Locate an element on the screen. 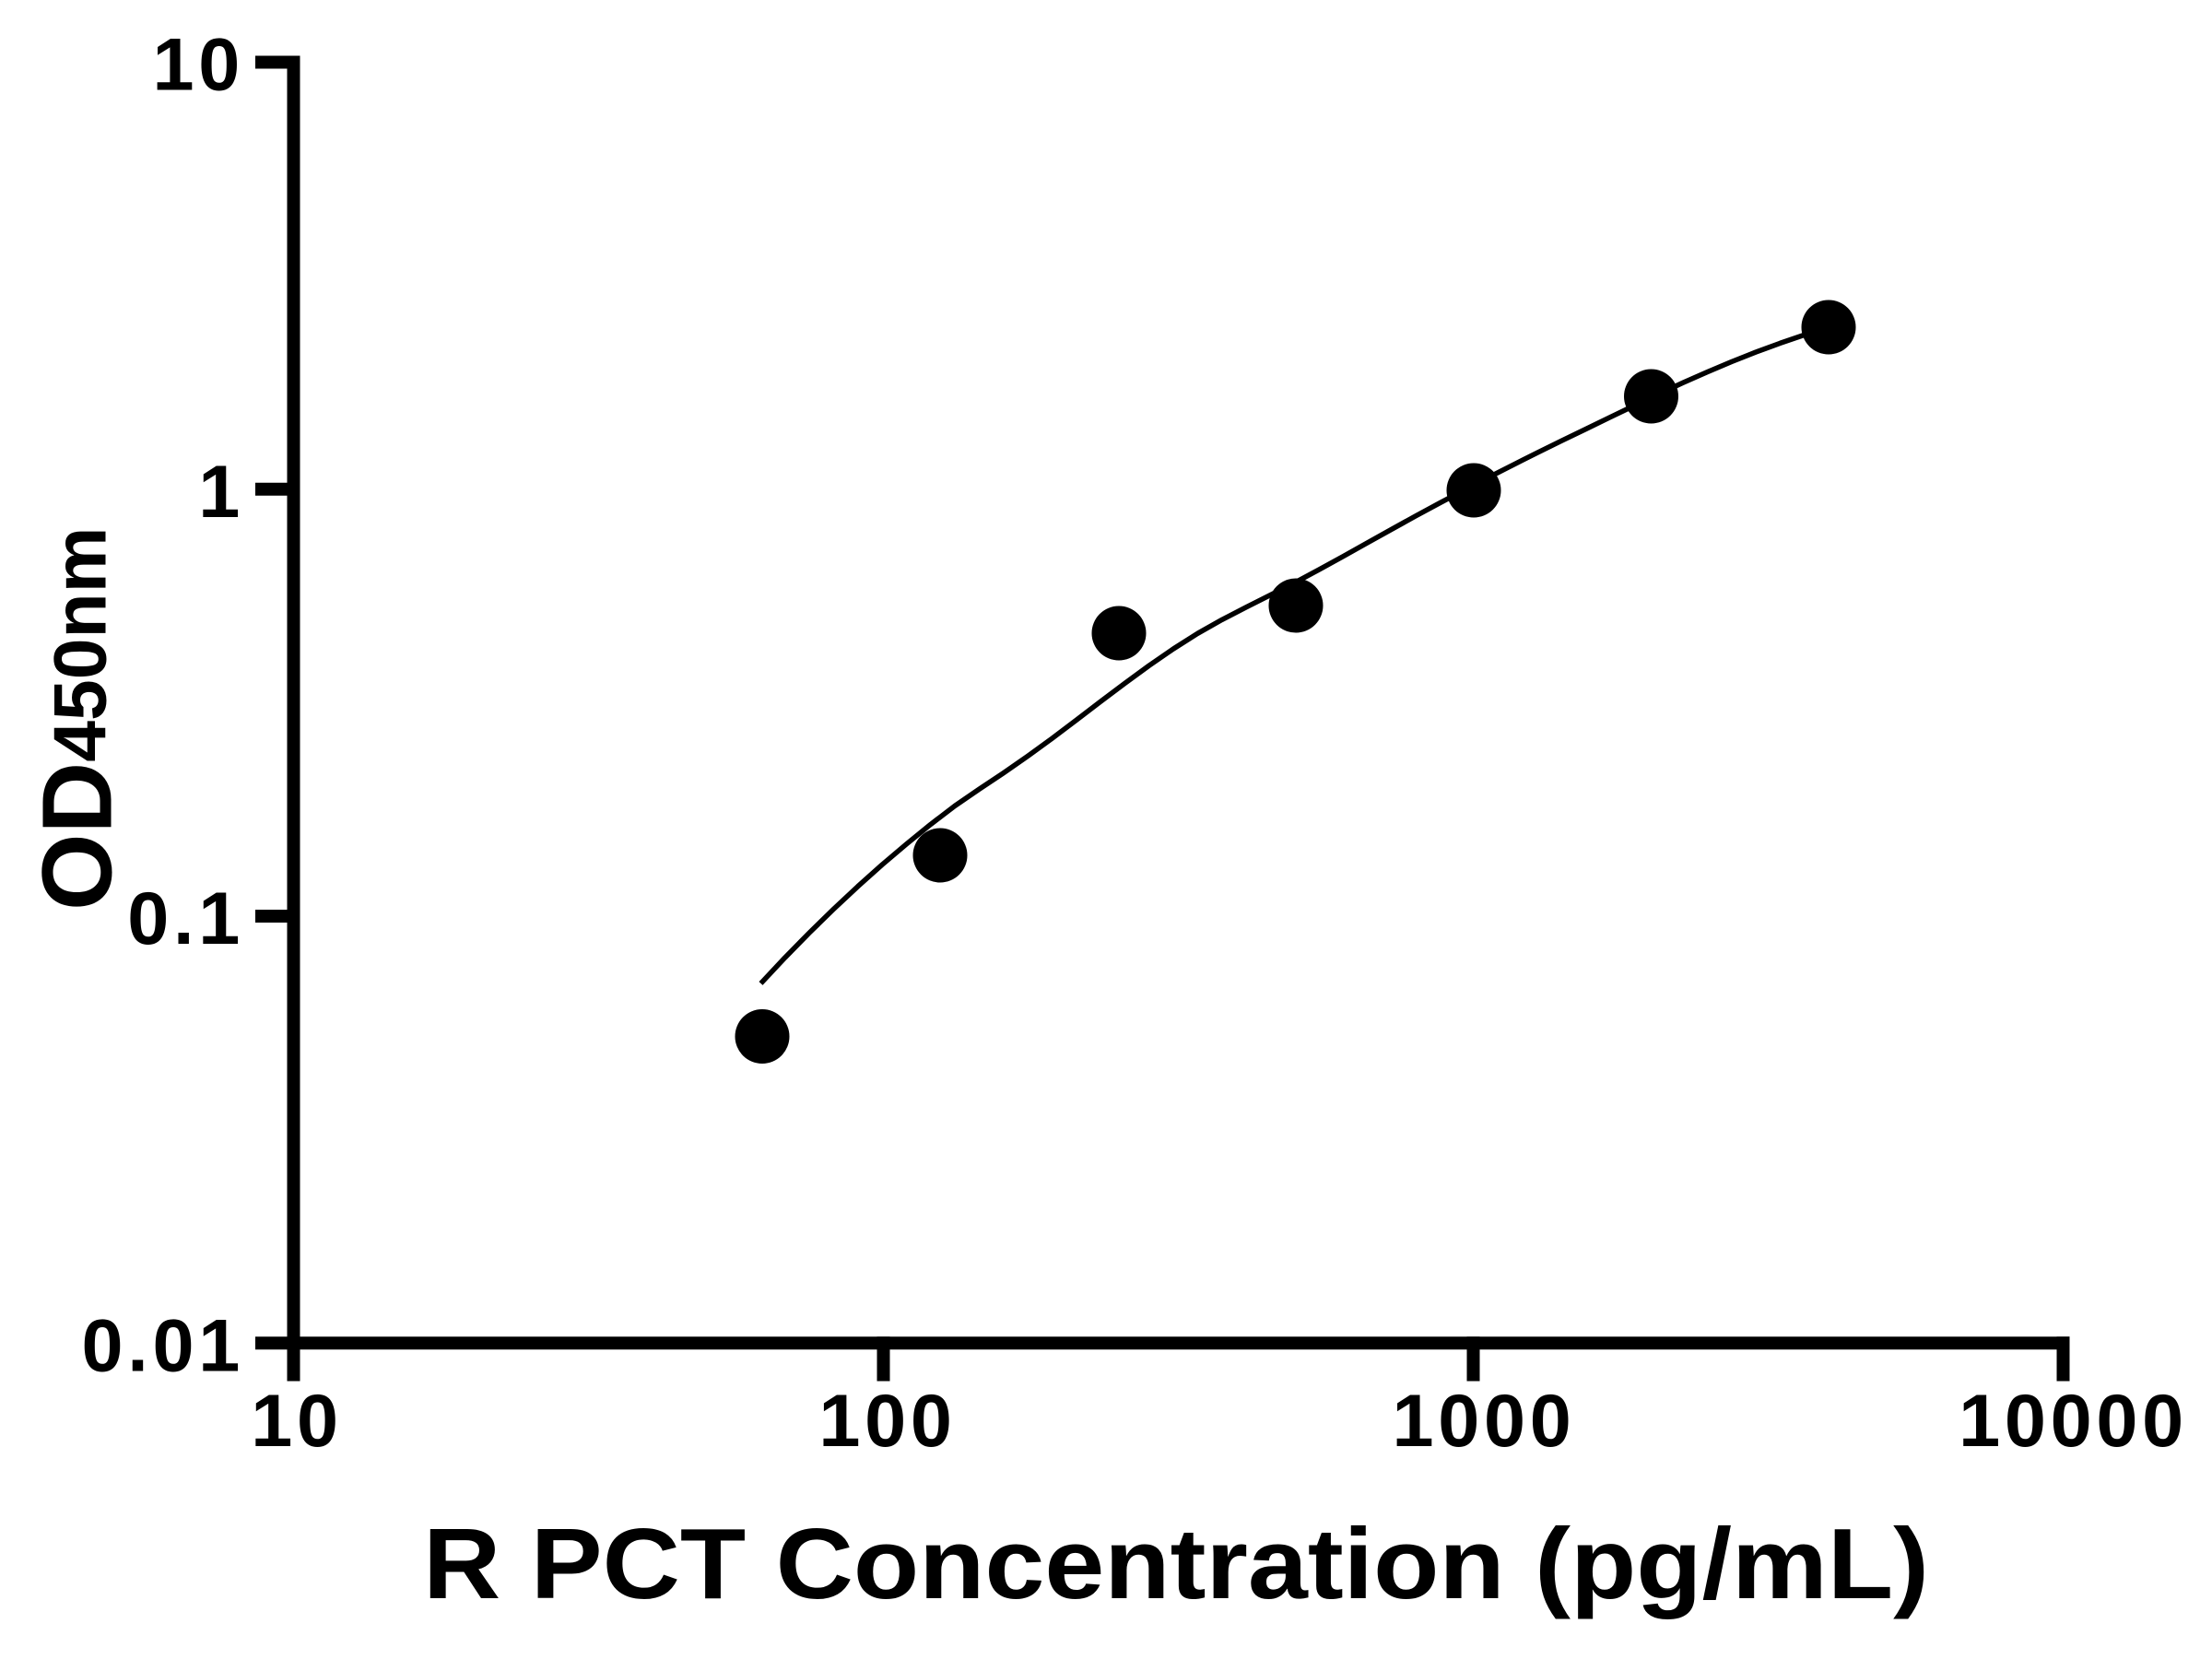 Image resolution: width=2212 pixels, height=1659 pixels. svg-text: 100 is located at coordinates (887, 1421).